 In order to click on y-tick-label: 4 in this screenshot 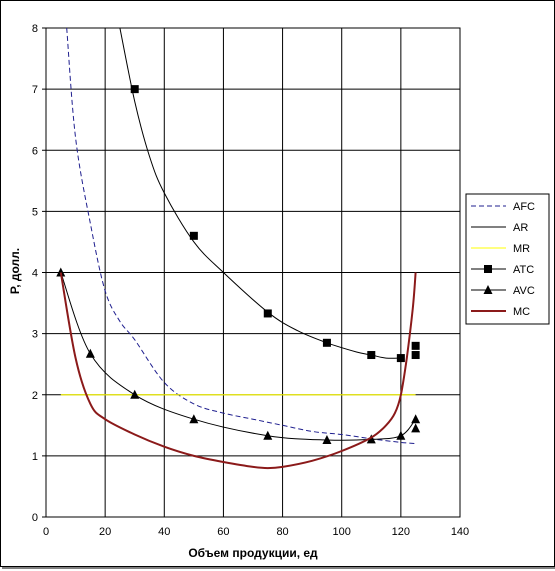, I will do `click(35, 274)`.